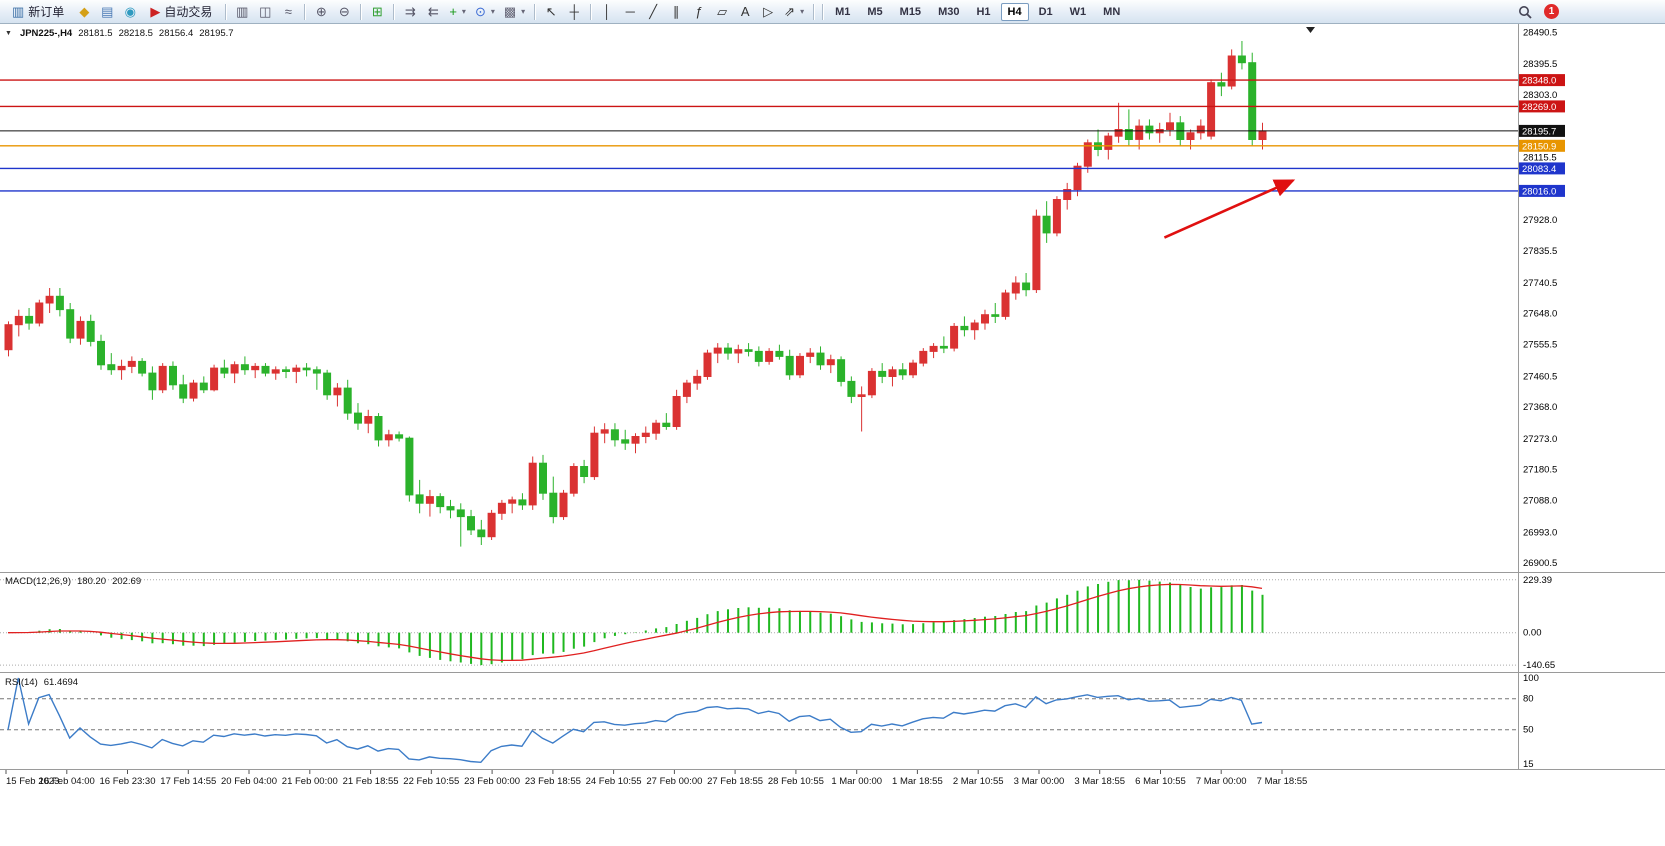 This screenshot has width=1665, height=846. I want to click on equidistant-channel-icon: ∥, so click(676, 12).